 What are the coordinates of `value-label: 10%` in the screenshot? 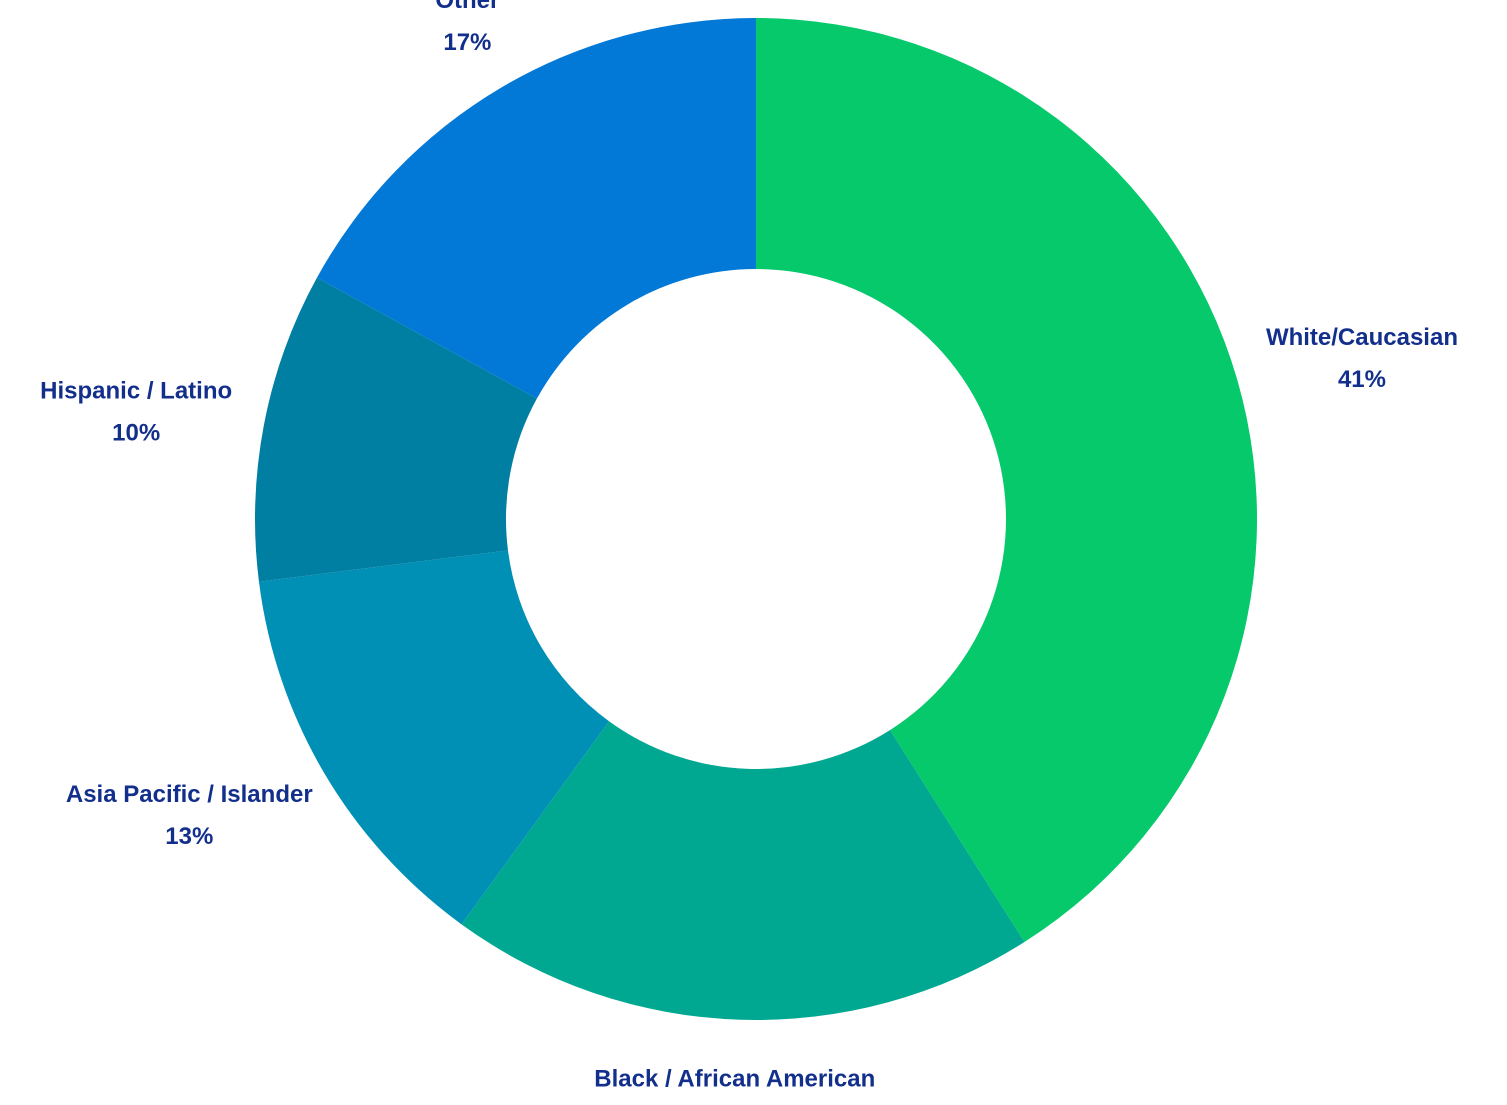 It's located at (136, 432).